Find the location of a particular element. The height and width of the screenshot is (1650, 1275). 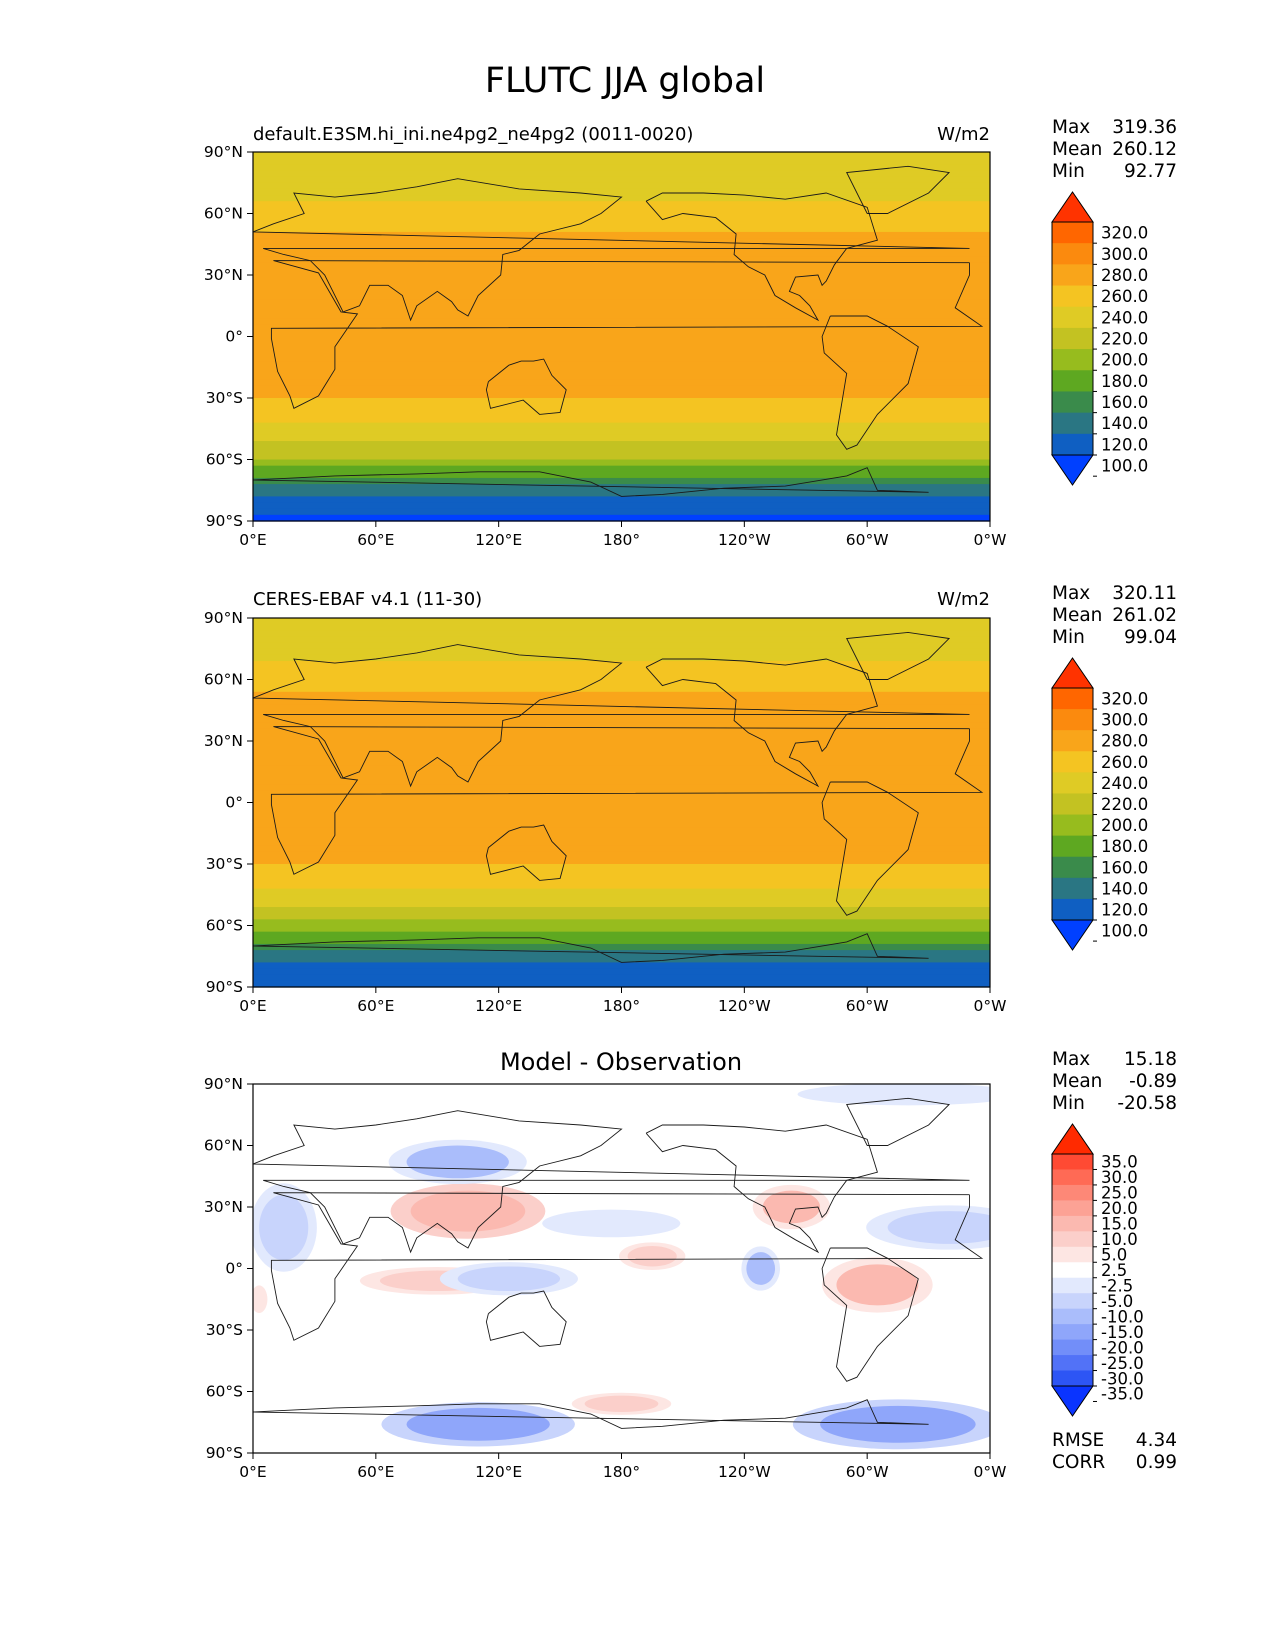

coastlines is located at coordinates (618, 1263).